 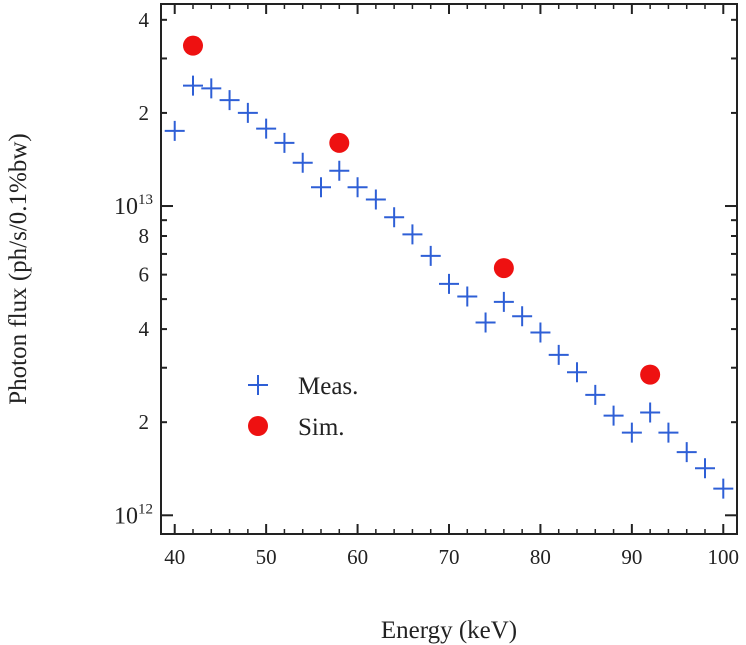 What do you see at coordinates (357, 557) in the screenshot?
I see `x-tick-label: 60` at bounding box center [357, 557].